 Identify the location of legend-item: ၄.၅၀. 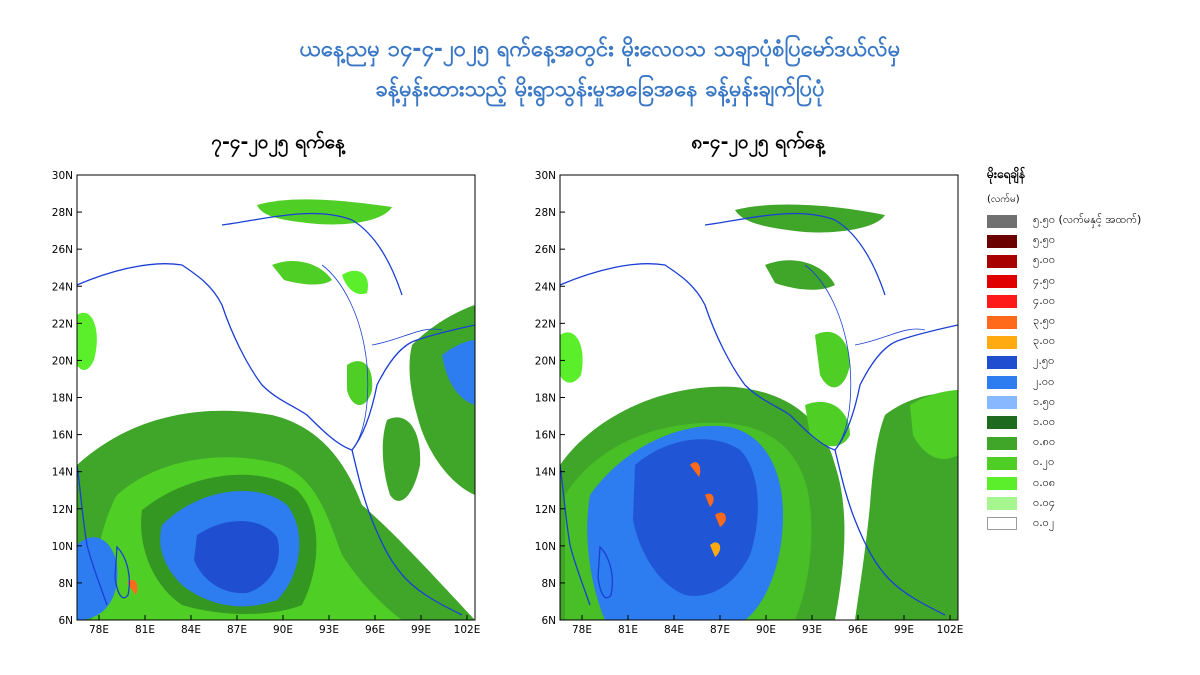
(1092, 282).